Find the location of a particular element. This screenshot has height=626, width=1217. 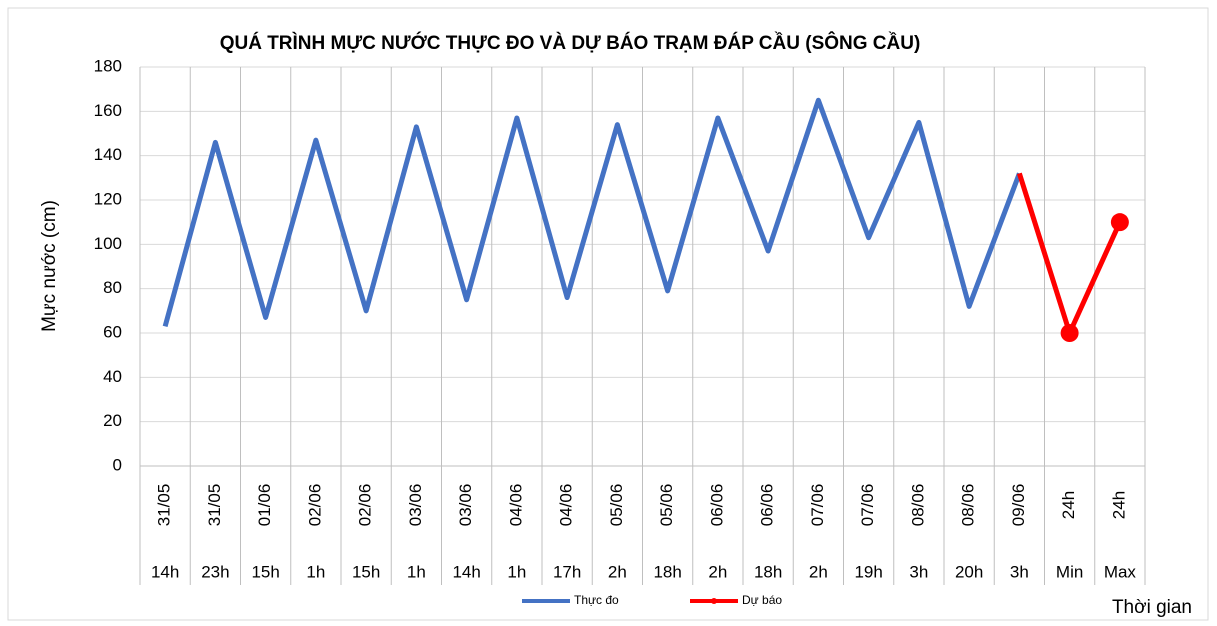

y-tick-label: 60 is located at coordinates (112, 331).